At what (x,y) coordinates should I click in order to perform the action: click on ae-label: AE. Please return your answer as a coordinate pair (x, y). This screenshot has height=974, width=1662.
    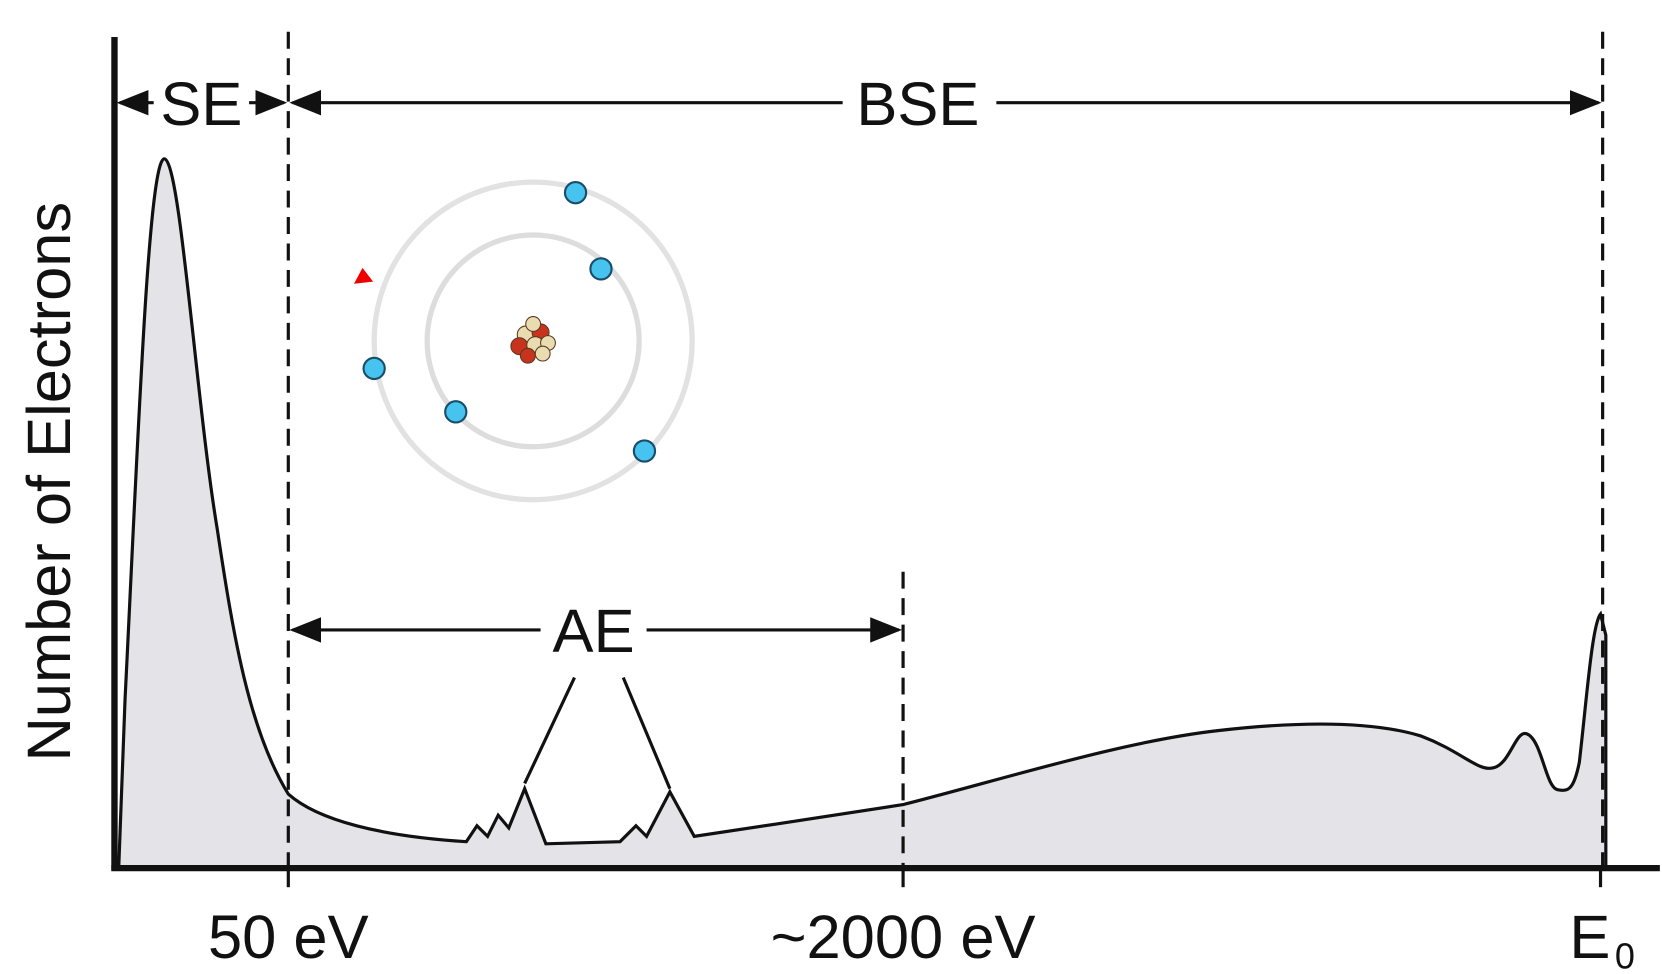
    Looking at the image, I should click on (594, 631).